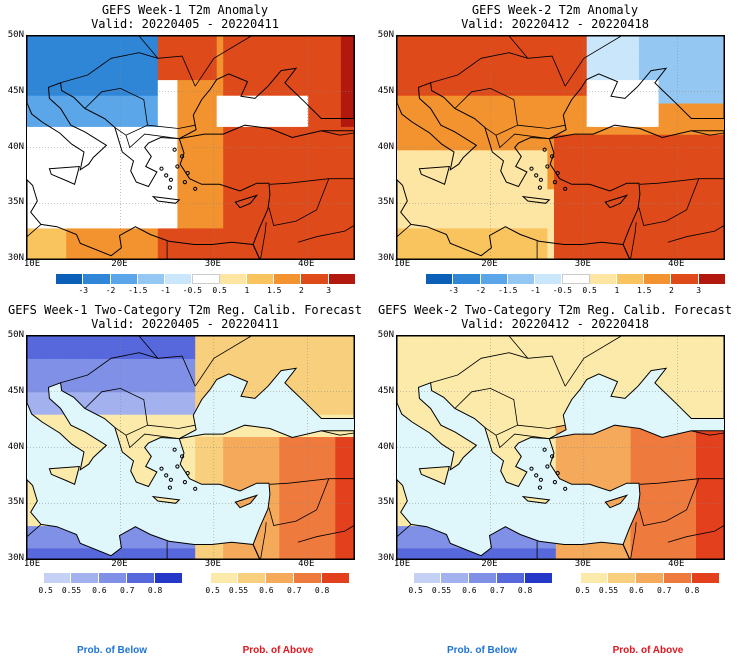 The width and height of the screenshot is (740, 662). Describe the element at coordinates (498, 369) in the screenshot. I see `country-border` at that location.